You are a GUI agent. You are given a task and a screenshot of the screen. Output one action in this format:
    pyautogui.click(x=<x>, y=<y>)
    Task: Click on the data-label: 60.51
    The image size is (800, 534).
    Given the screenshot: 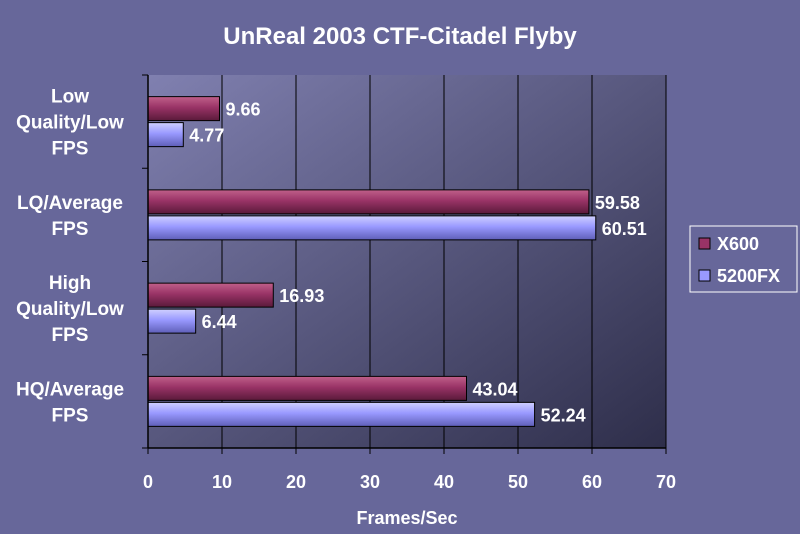 What is the action you would take?
    pyautogui.click(x=624, y=229)
    